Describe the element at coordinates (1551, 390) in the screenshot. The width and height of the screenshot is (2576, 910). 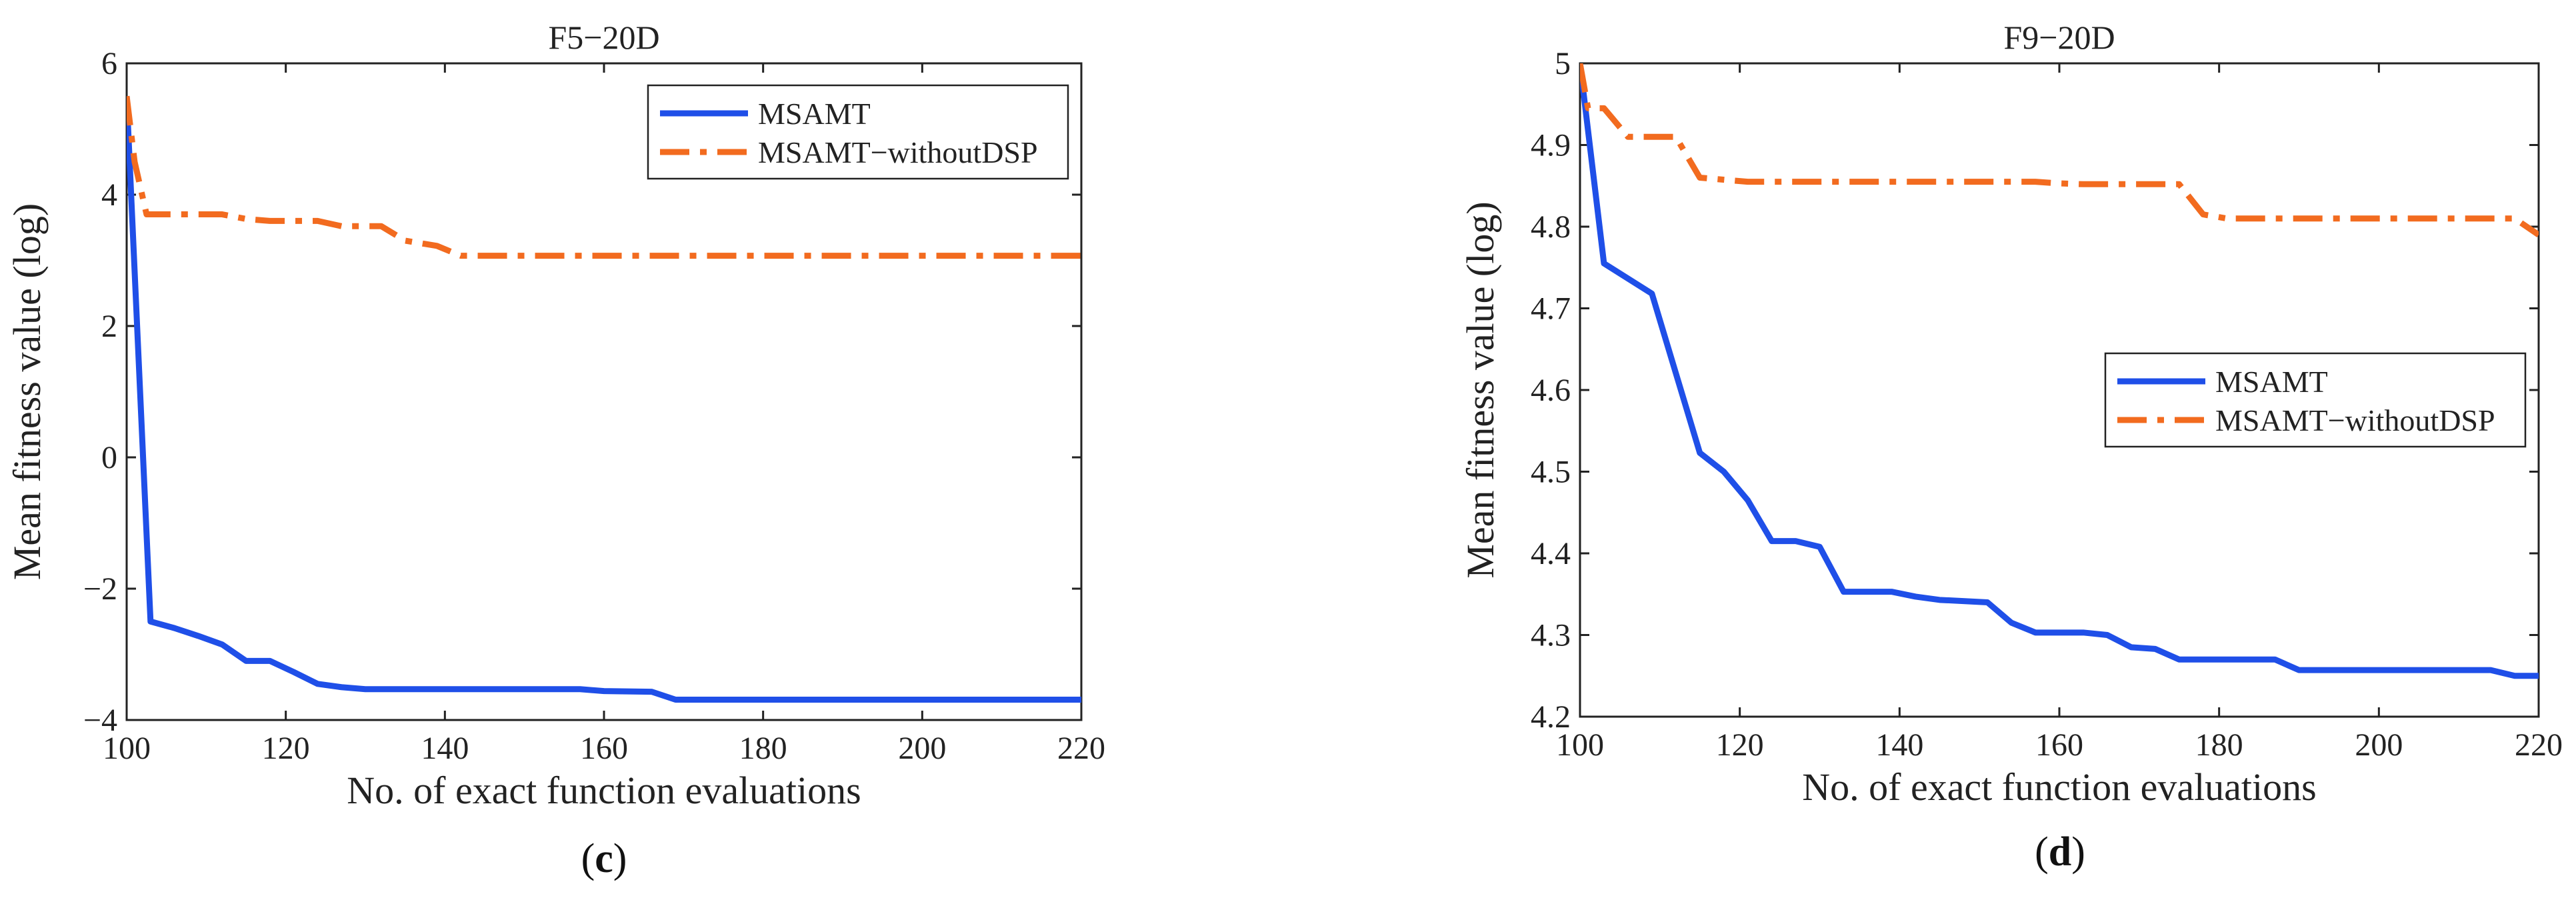
I see `y-tick-label: 4.6` at that location.